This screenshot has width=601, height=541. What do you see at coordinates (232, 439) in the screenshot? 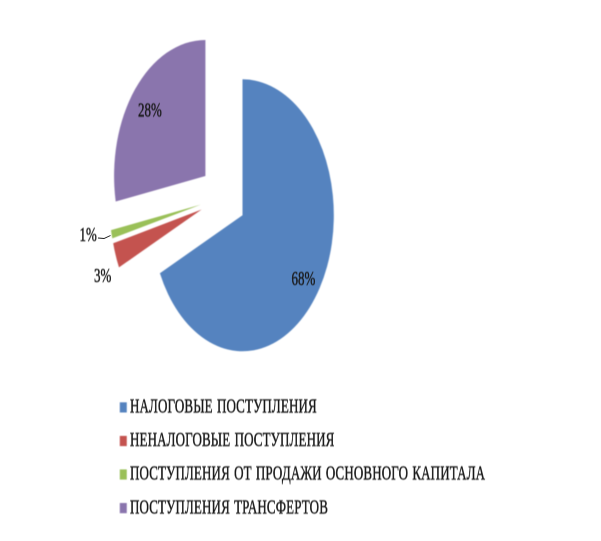
I see `svg-text: НЕНАЛОГОВЫЕ ПОСТУПЛЕНИЯ` at bounding box center [232, 439].